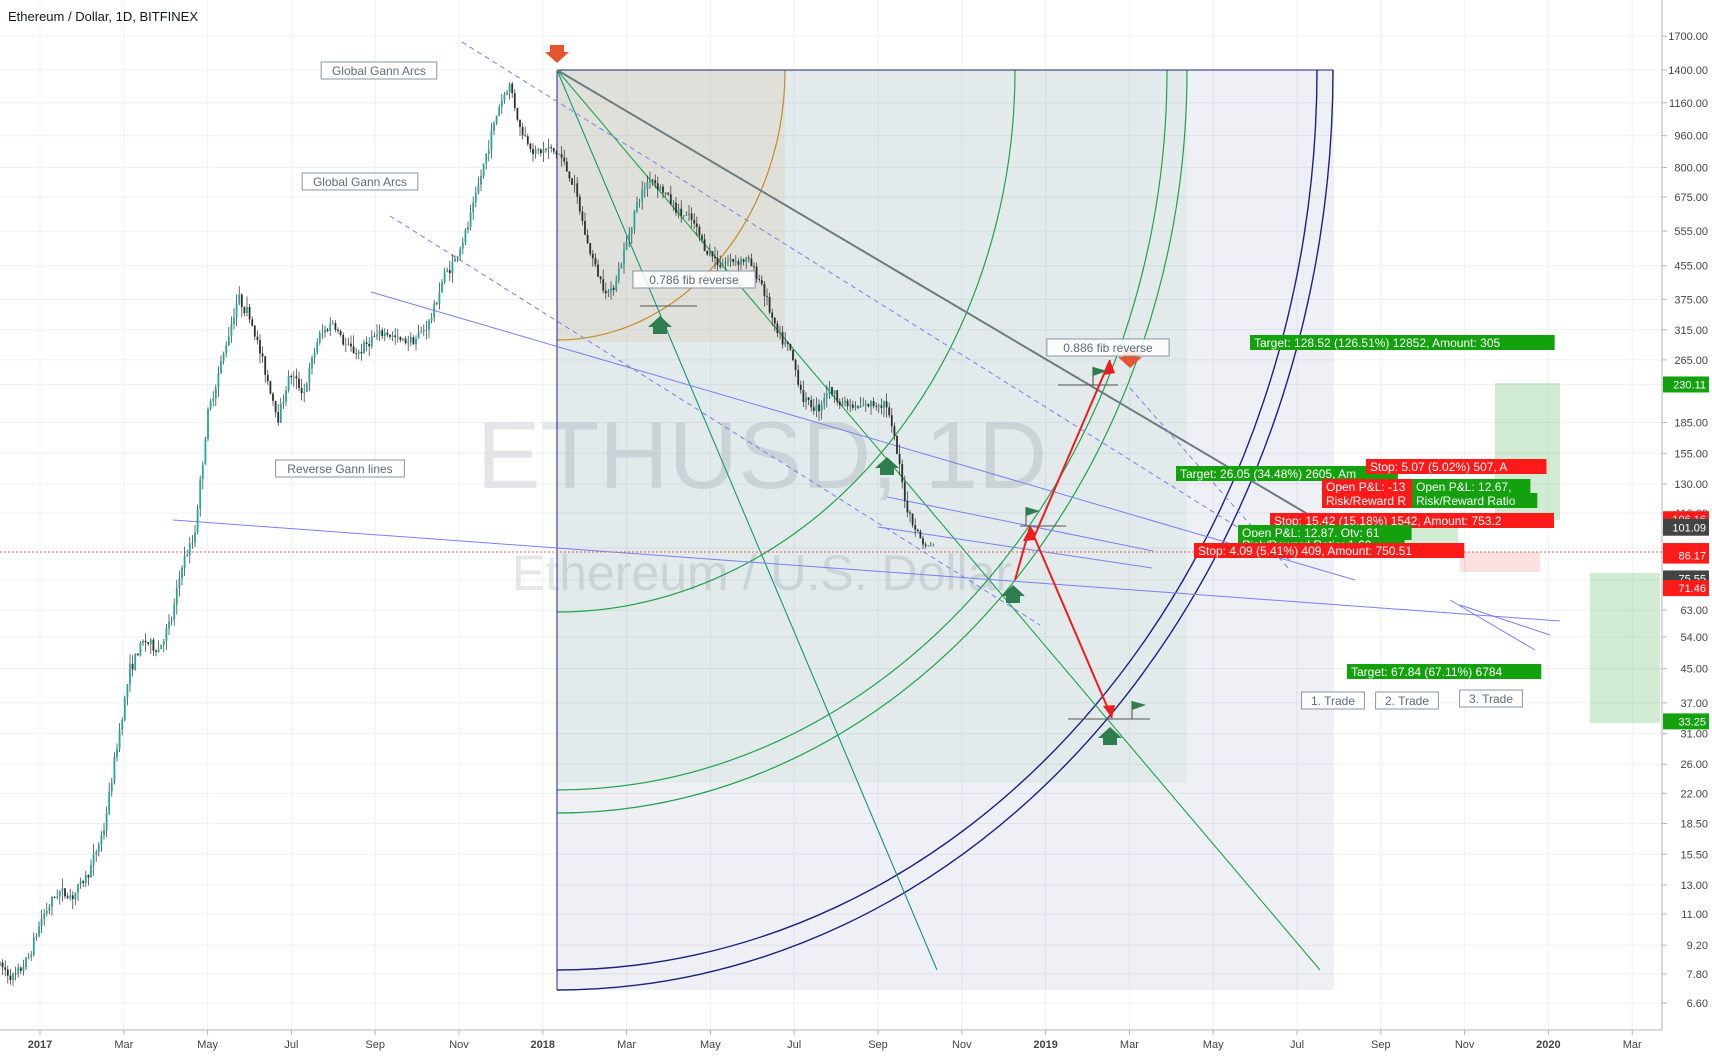 The width and height of the screenshot is (1712, 1056). Describe the element at coordinates (1632, 1045) in the screenshot. I see `time-tick-label: Mar` at that location.